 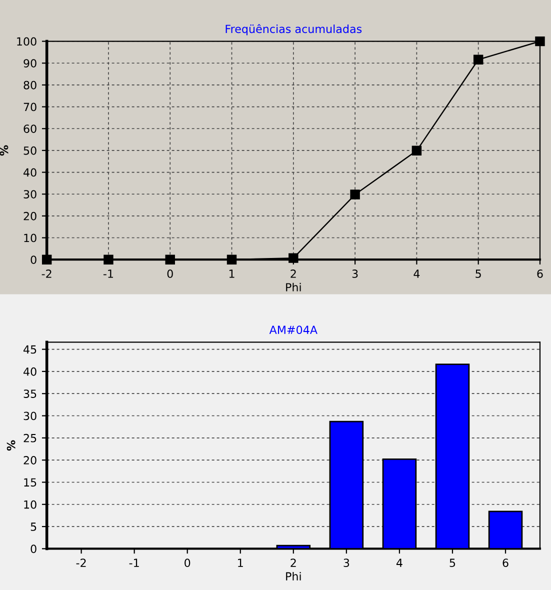 I want to click on y-tick-label: 90, so click(x=30, y=63).